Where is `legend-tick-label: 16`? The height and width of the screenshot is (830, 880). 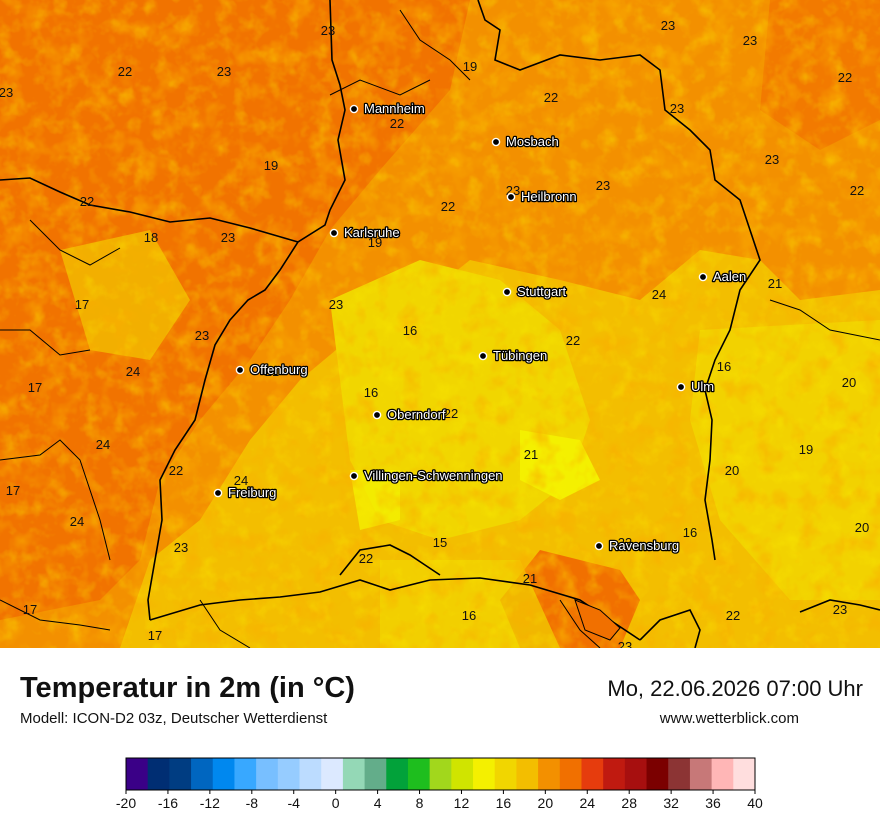 legend-tick-label: 16 is located at coordinates (504, 803).